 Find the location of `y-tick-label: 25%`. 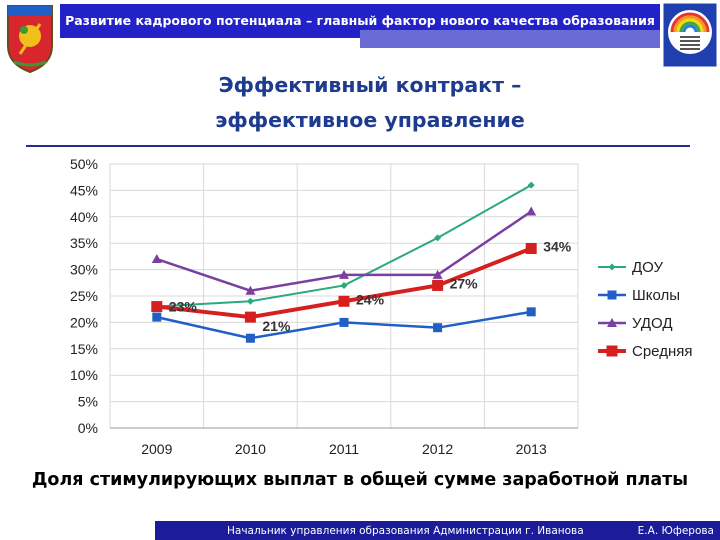

y-tick-label: 25% is located at coordinates (84, 296).